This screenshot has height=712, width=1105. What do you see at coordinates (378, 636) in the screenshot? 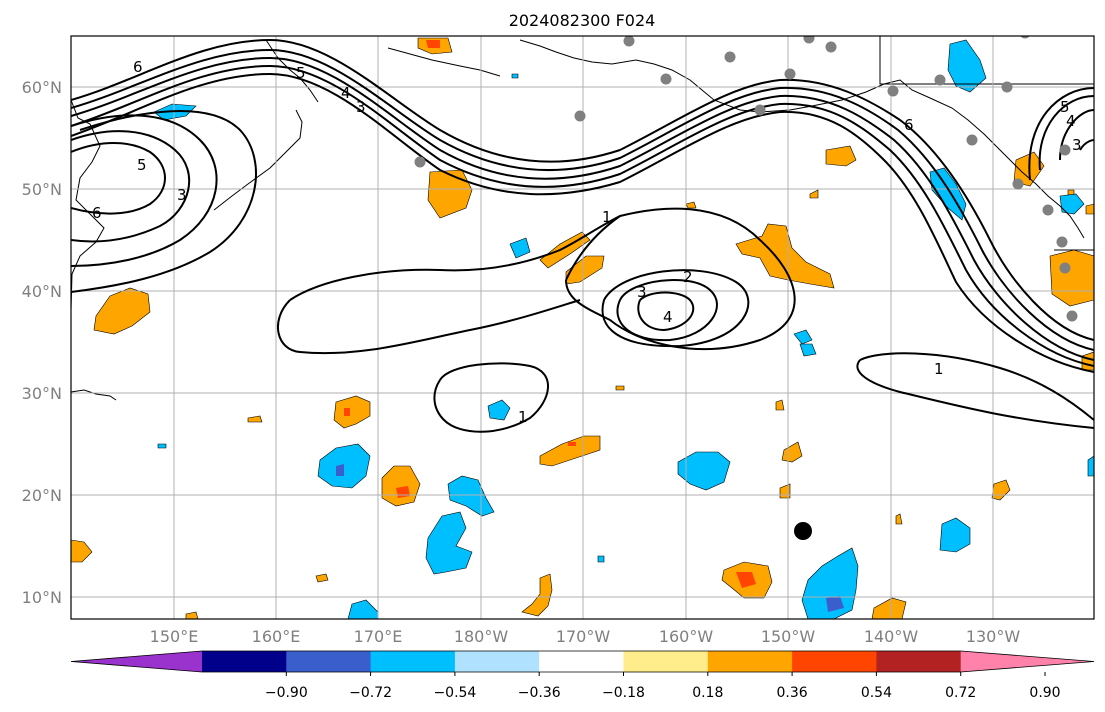
I see `lon-label: 170°E` at bounding box center [378, 636].